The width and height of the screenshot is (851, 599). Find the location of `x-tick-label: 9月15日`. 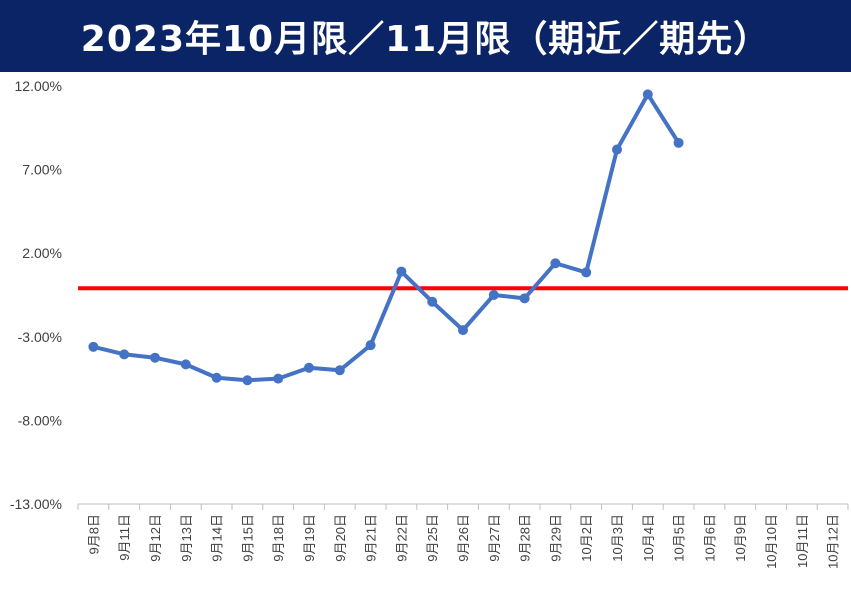

x-tick-label: 9月15日 is located at coordinates (247, 538).